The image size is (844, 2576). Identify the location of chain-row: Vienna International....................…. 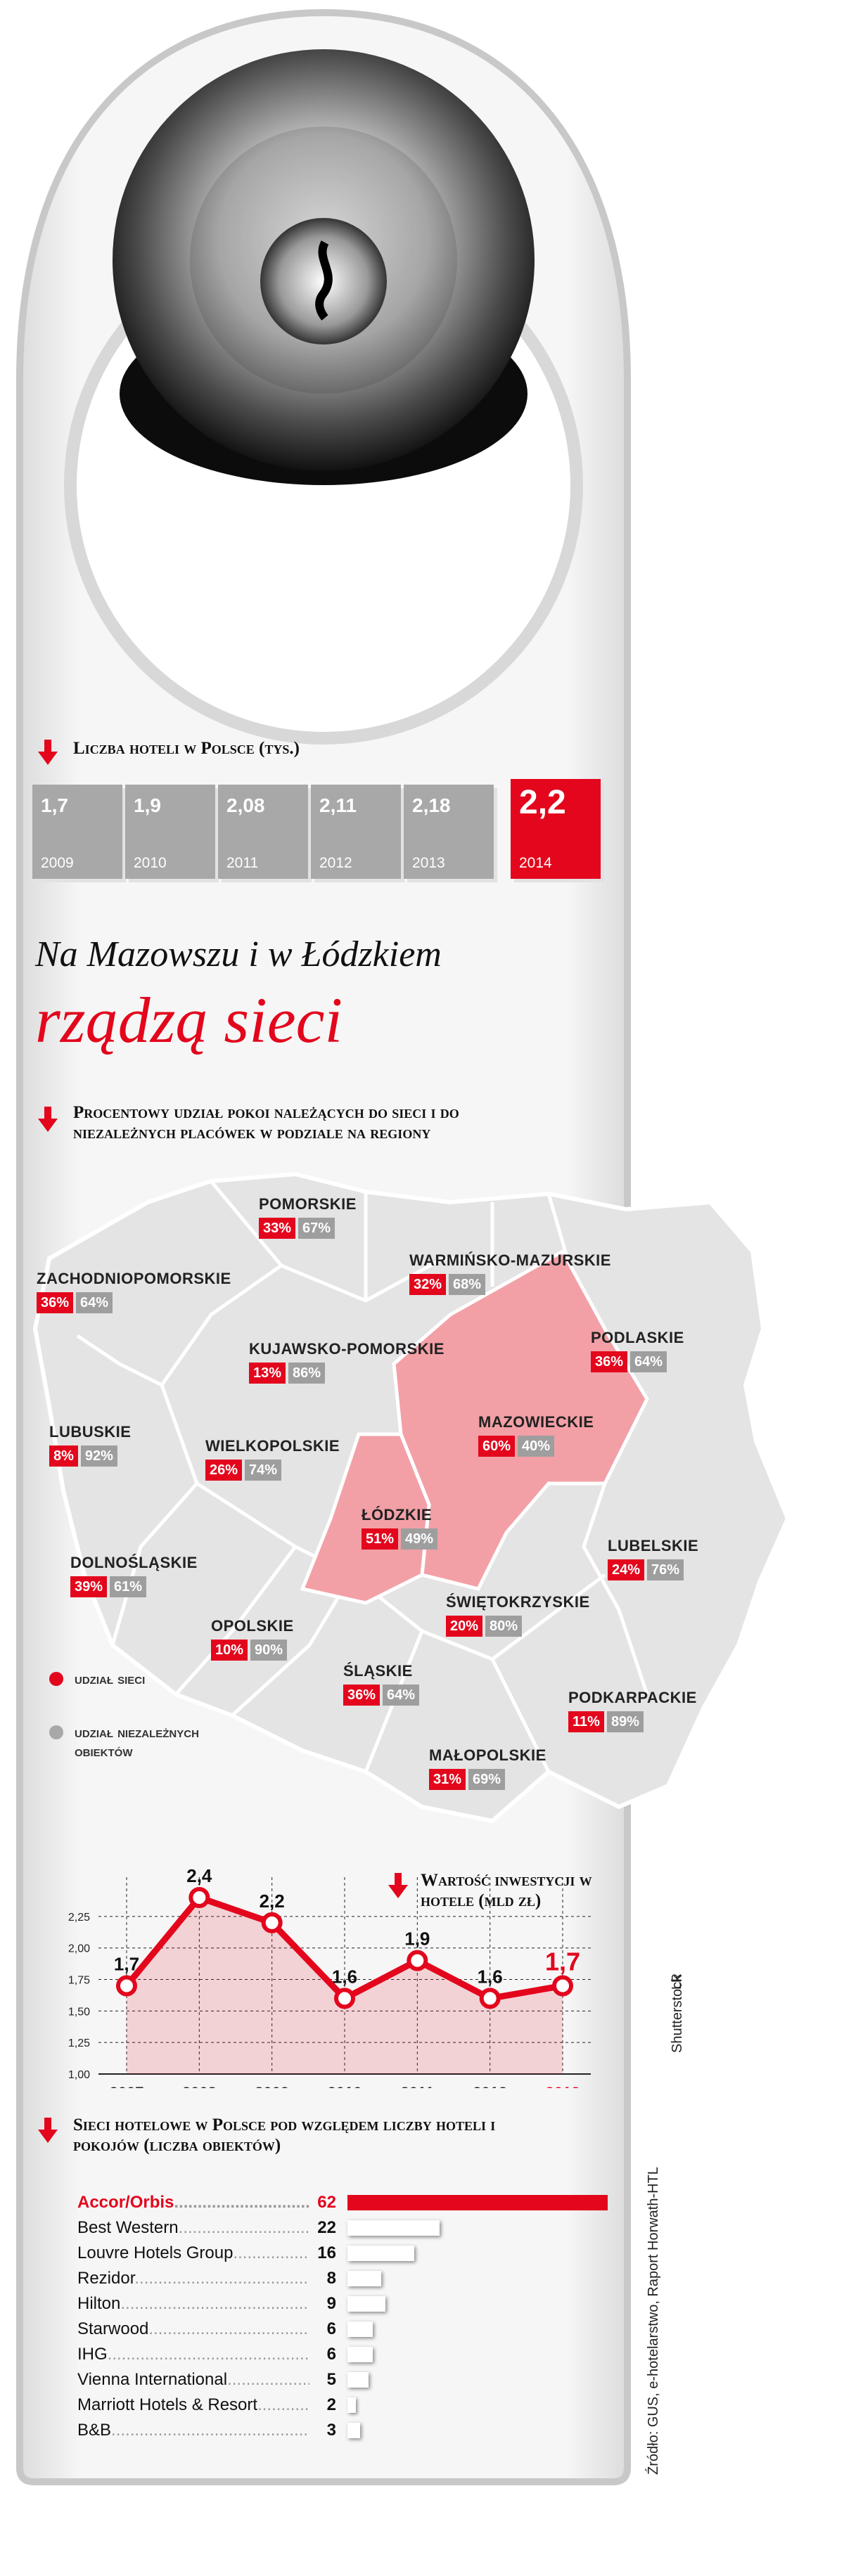
(223, 2380).